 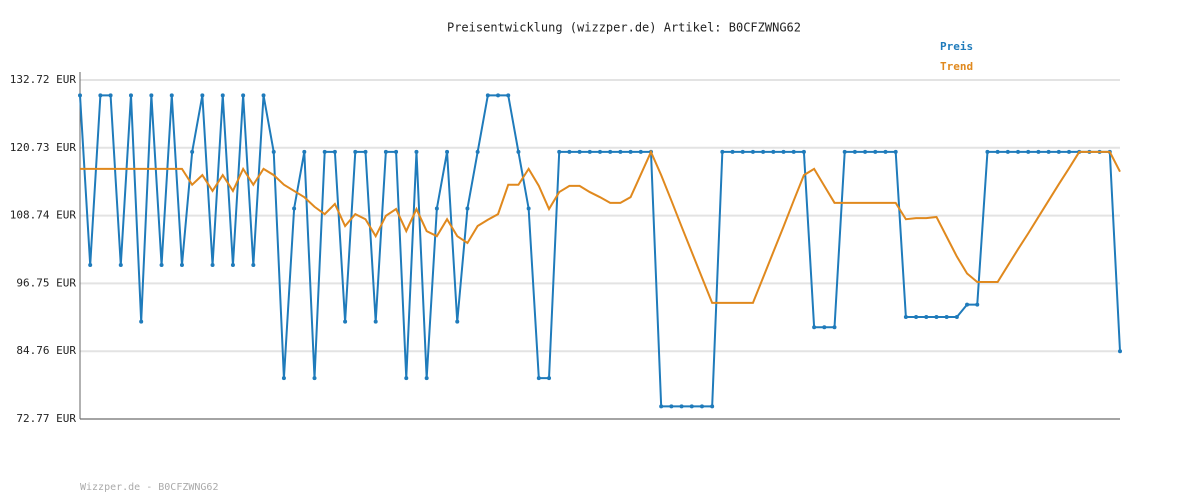 What do you see at coordinates (43, 147) in the screenshot?
I see `y-tick-label: 120.73 EUR` at bounding box center [43, 147].